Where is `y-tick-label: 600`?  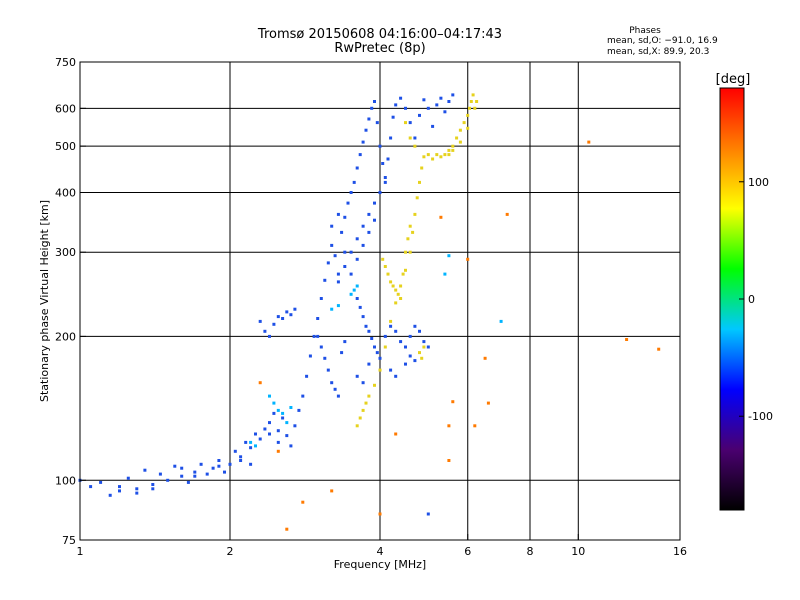 y-tick-label: 600 is located at coordinates (65, 108).